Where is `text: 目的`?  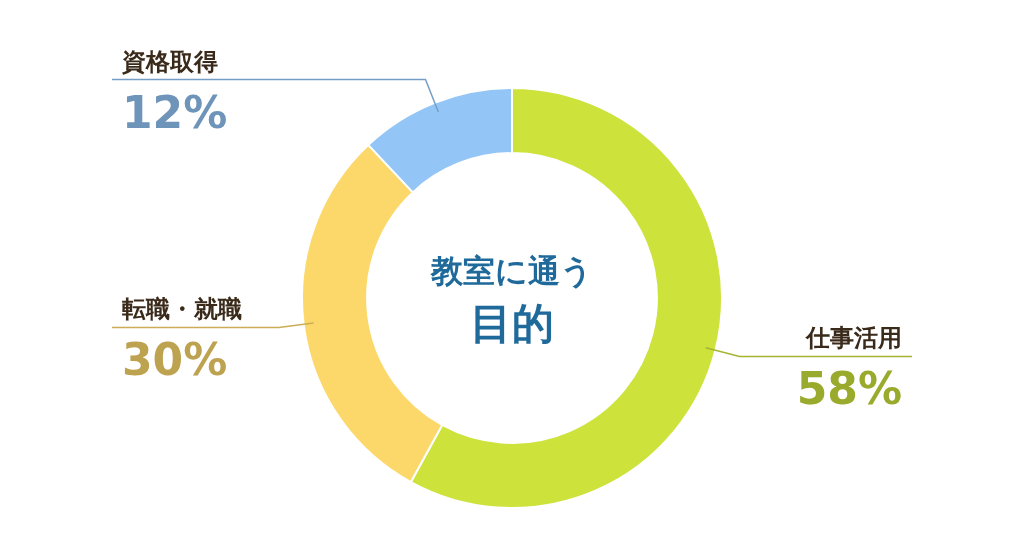 text: 目的 is located at coordinates (512, 323).